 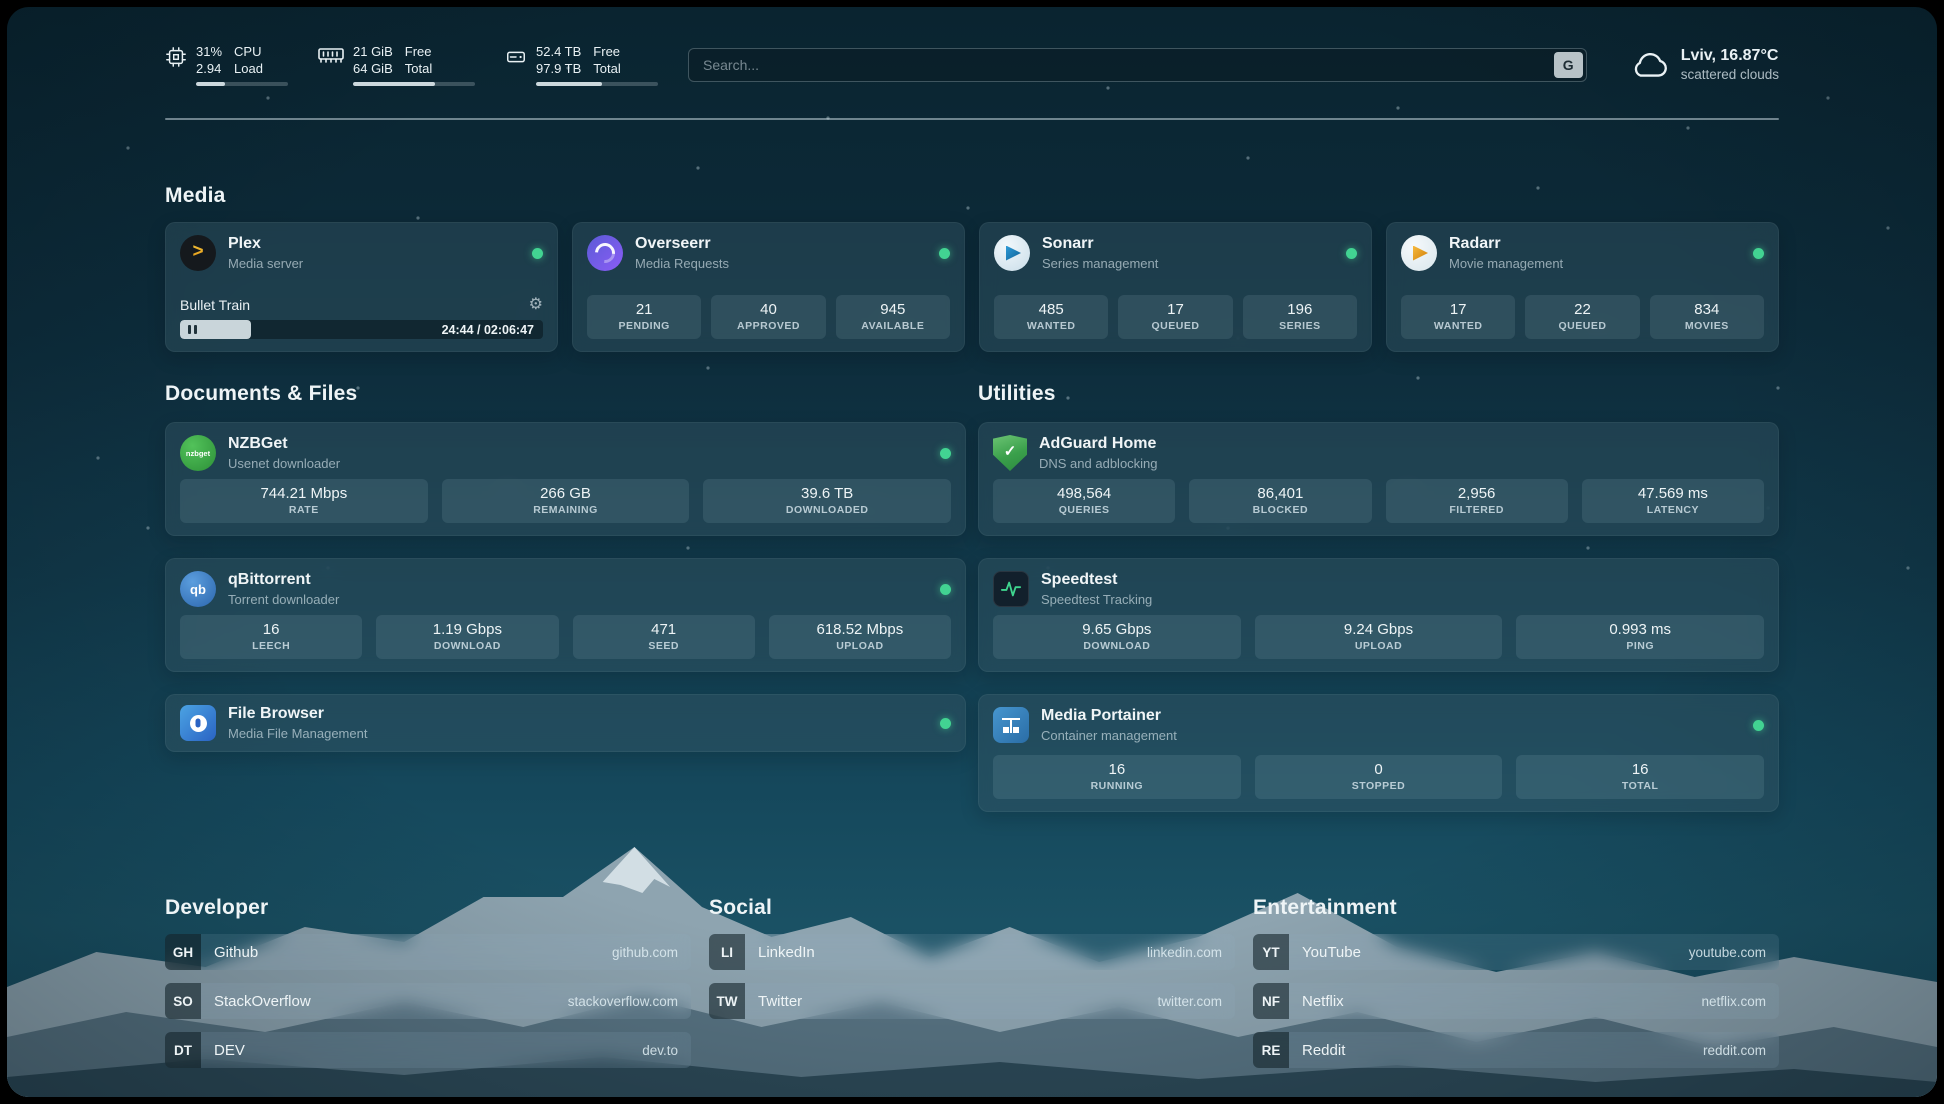 What do you see at coordinates (607, 51) in the screenshot?
I see `disk-free-label: Free` at bounding box center [607, 51].